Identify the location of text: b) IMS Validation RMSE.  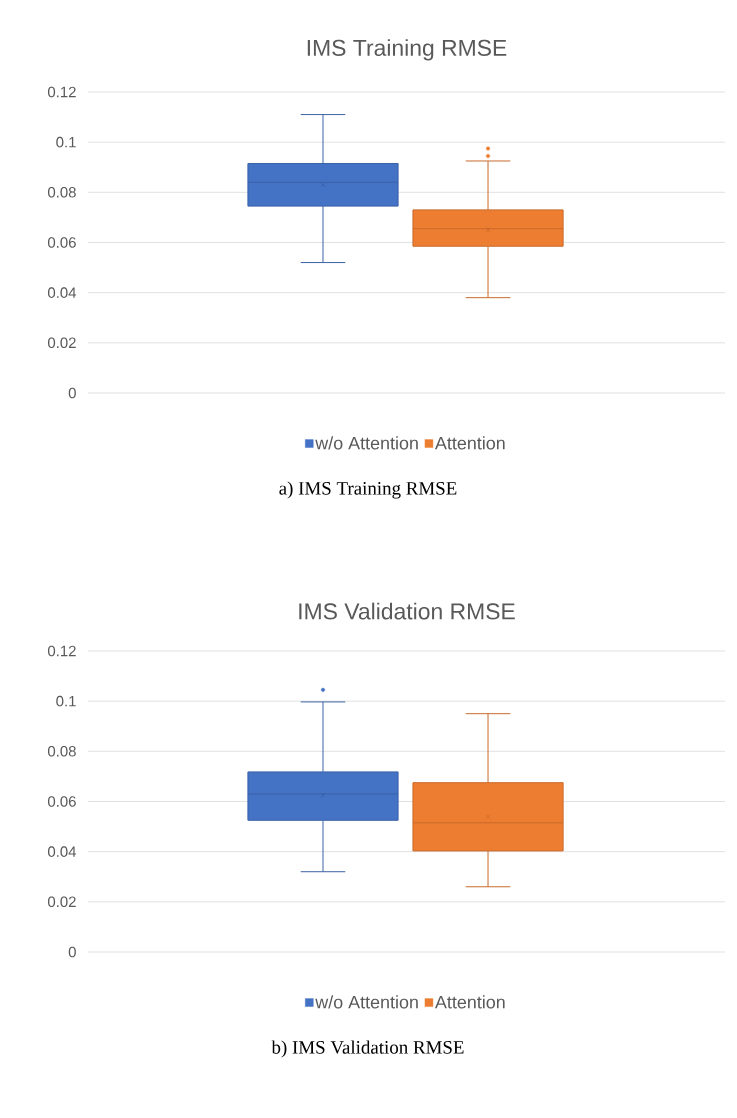
(367, 1049).